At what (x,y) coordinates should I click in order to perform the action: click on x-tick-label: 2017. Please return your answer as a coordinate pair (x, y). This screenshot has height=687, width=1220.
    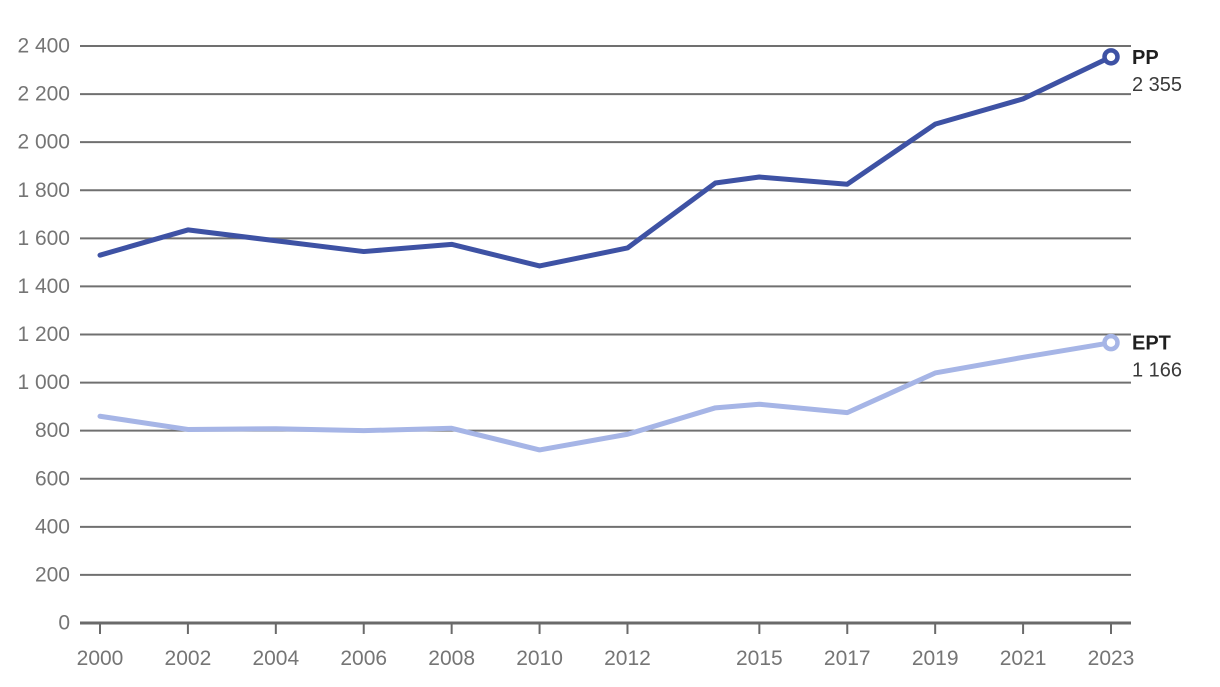
    Looking at the image, I should click on (847, 658).